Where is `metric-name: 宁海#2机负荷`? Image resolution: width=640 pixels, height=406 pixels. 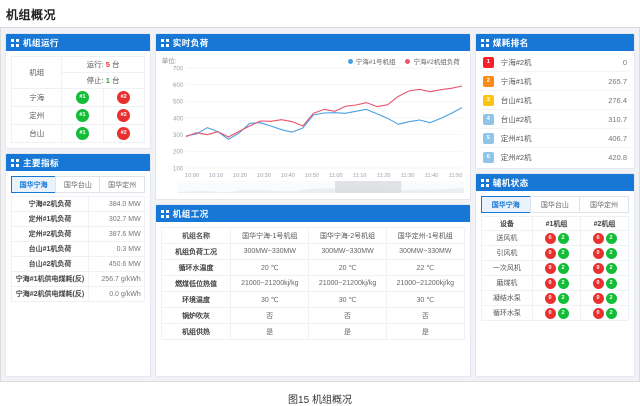
metric-name: 宁海#2机负荷 is located at coordinates (50, 204).